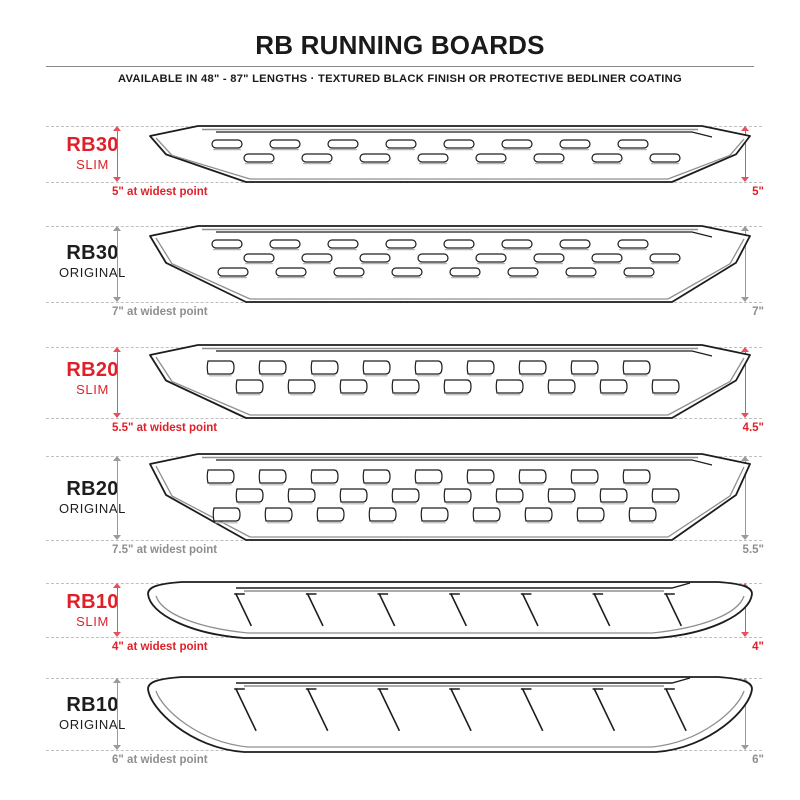 This screenshot has width=800, height=800. I want to click on header-divider, so click(400, 66).